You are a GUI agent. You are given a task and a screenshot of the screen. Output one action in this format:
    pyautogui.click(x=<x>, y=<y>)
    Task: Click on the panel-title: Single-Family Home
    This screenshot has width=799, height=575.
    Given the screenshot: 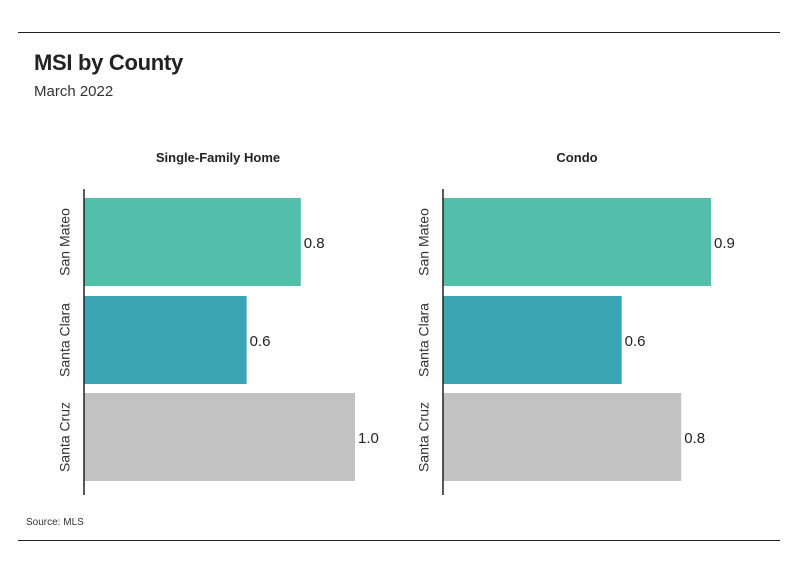 What is the action you would take?
    pyautogui.click(x=218, y=157)
    